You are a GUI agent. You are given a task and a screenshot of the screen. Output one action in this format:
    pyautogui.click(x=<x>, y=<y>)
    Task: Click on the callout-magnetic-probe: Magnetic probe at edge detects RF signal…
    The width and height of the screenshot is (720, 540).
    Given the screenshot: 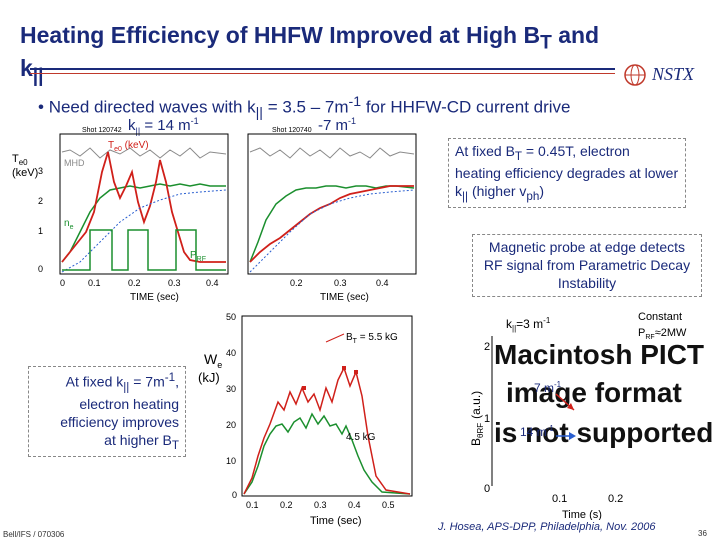 What is the action you would take?
    pyautogui.click(x=587, y=265)
    